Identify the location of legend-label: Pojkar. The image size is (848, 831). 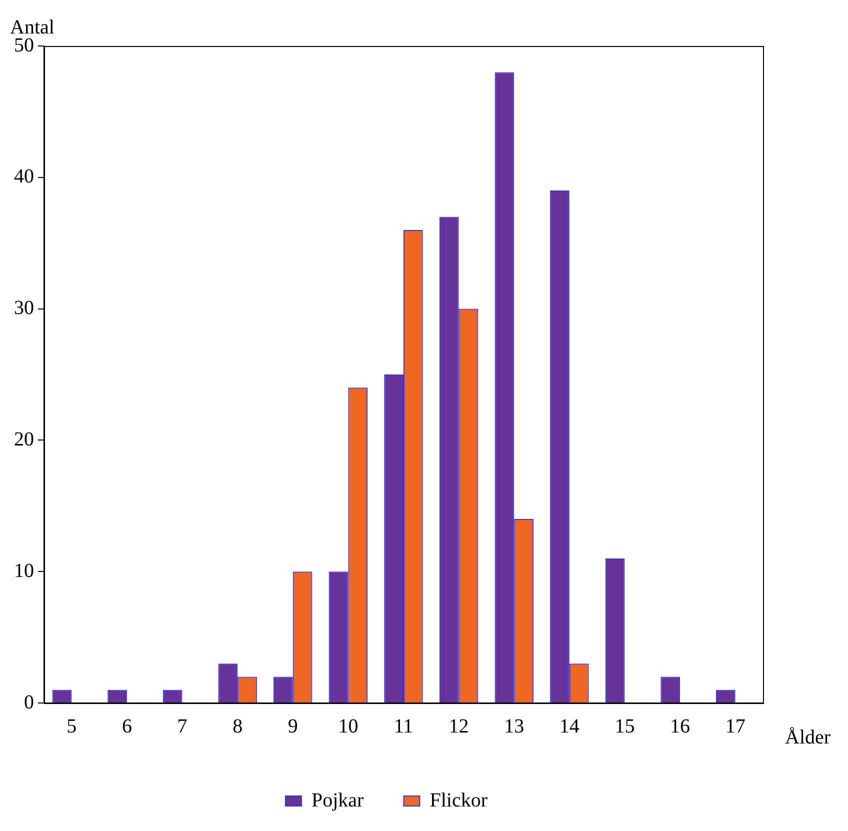
(338, 800).